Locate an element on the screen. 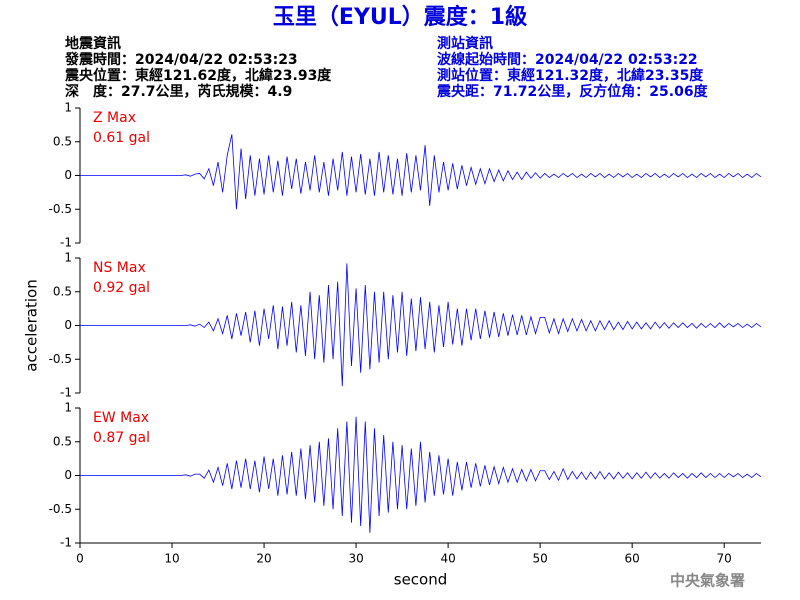 The width and height of the screenshot is (800, 600). info-right: 測站資訊 is located at coordinates (465, 43).